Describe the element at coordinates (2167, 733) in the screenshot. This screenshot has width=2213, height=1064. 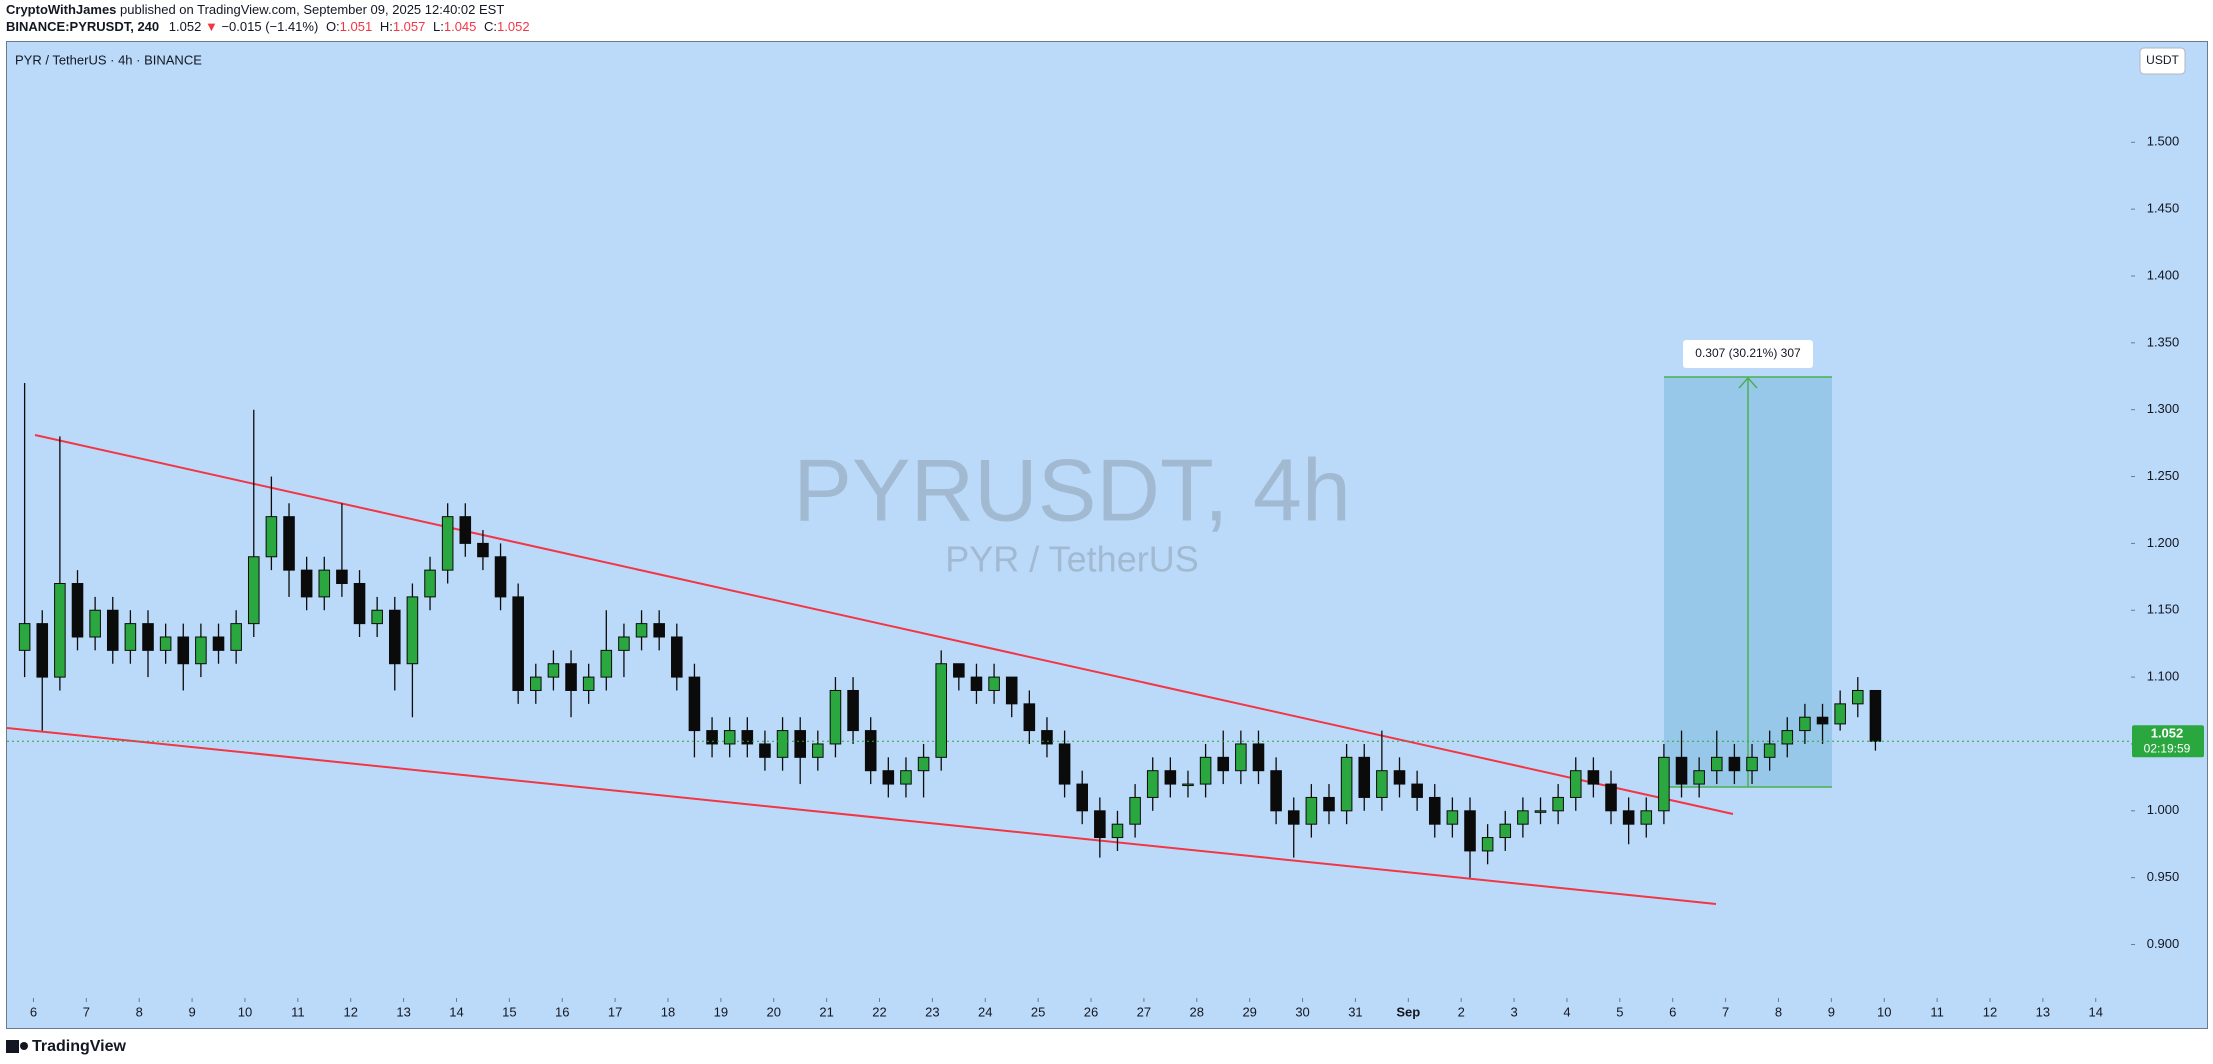
I see `last-price-label: 1.052` at that location.